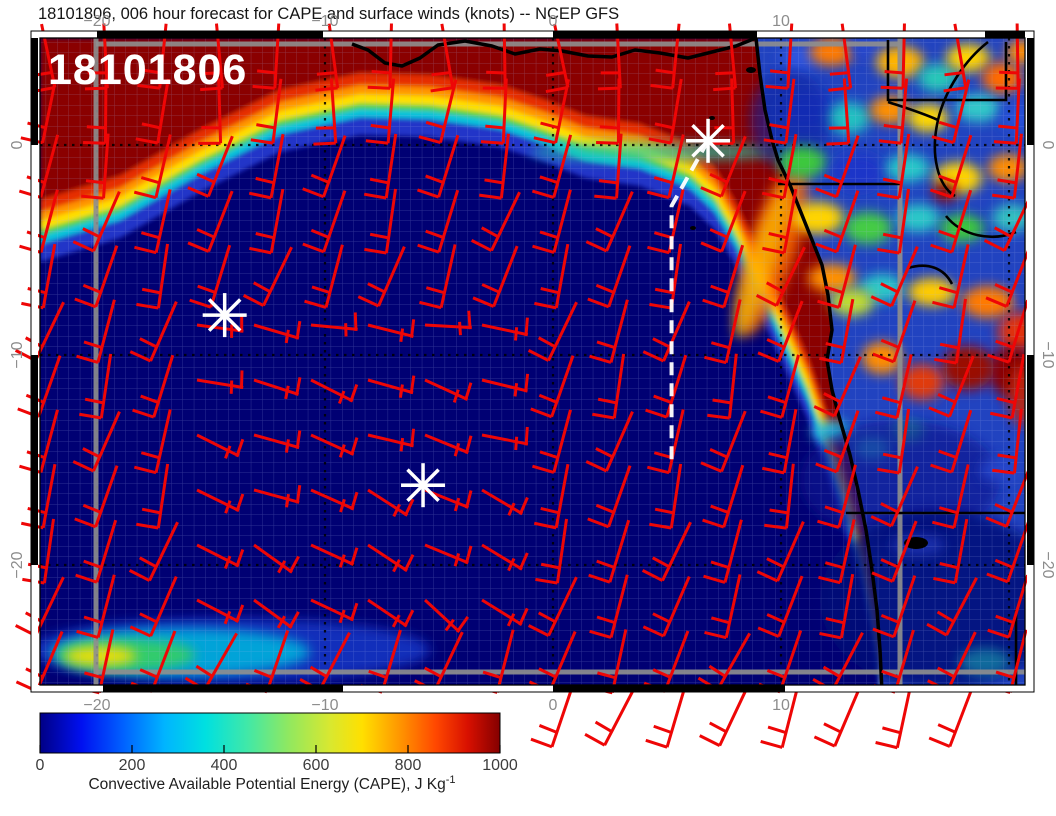 The image size is (1056, 816). I want to click on country-border, so click(930, 274).